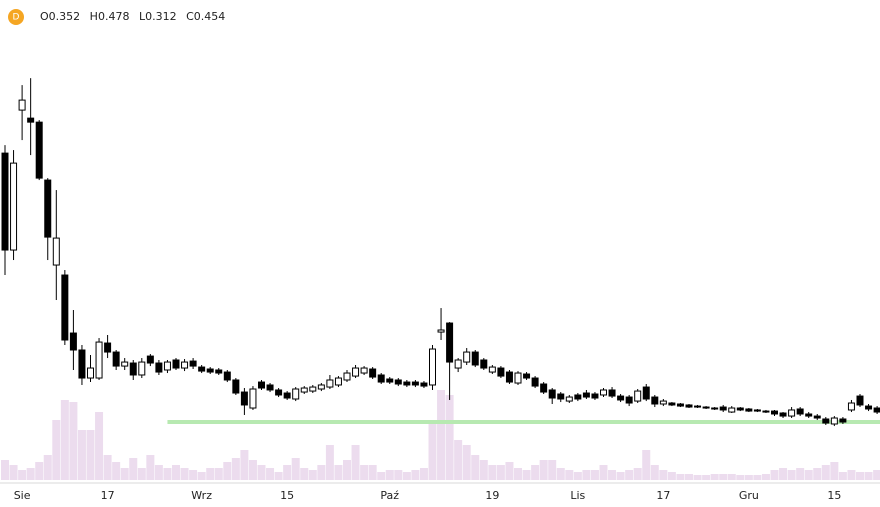 The image size is (880, 507). What do you see at coordinates (22, 495) in the screenshot?
I see `x-tick-label: Sie` at bounding box center [22, 495].